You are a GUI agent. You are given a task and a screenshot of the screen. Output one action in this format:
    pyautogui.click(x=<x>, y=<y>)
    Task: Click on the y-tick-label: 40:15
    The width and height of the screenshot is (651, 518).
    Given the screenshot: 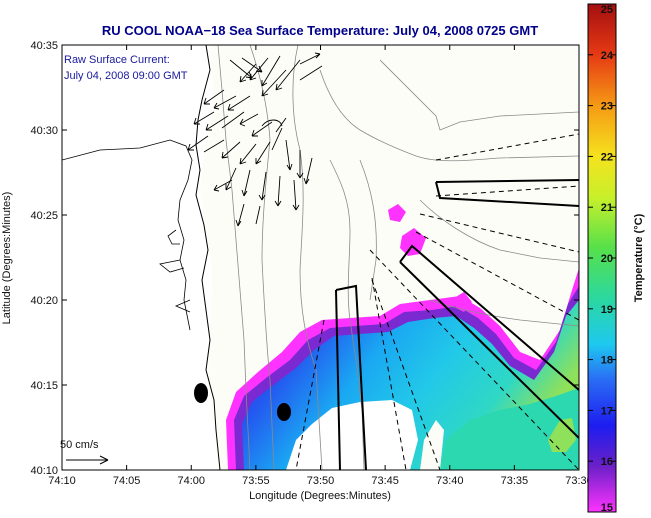 What is the action you would take?
    pyautogui.click(x=44, y=386)
    